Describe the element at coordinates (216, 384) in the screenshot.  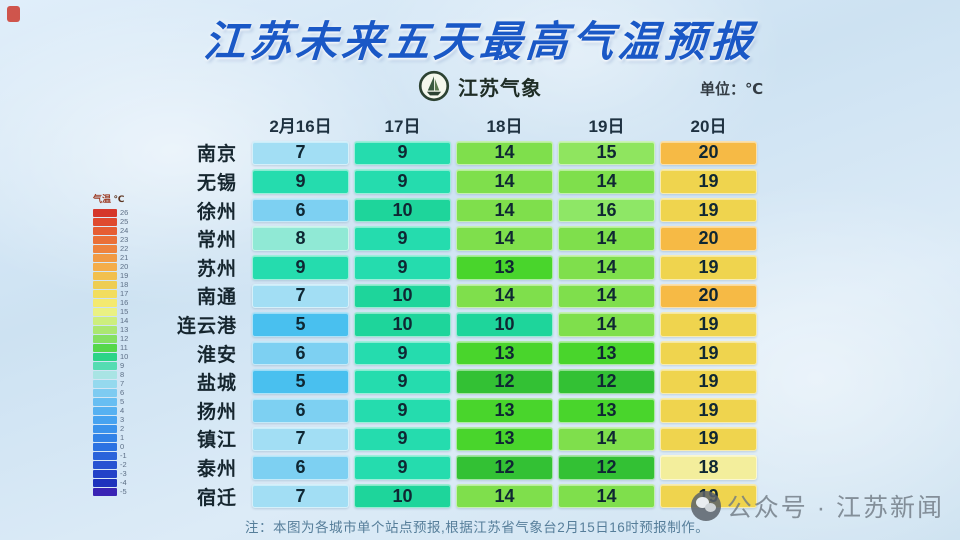
I see `row-label-city: 盐城` at that location.